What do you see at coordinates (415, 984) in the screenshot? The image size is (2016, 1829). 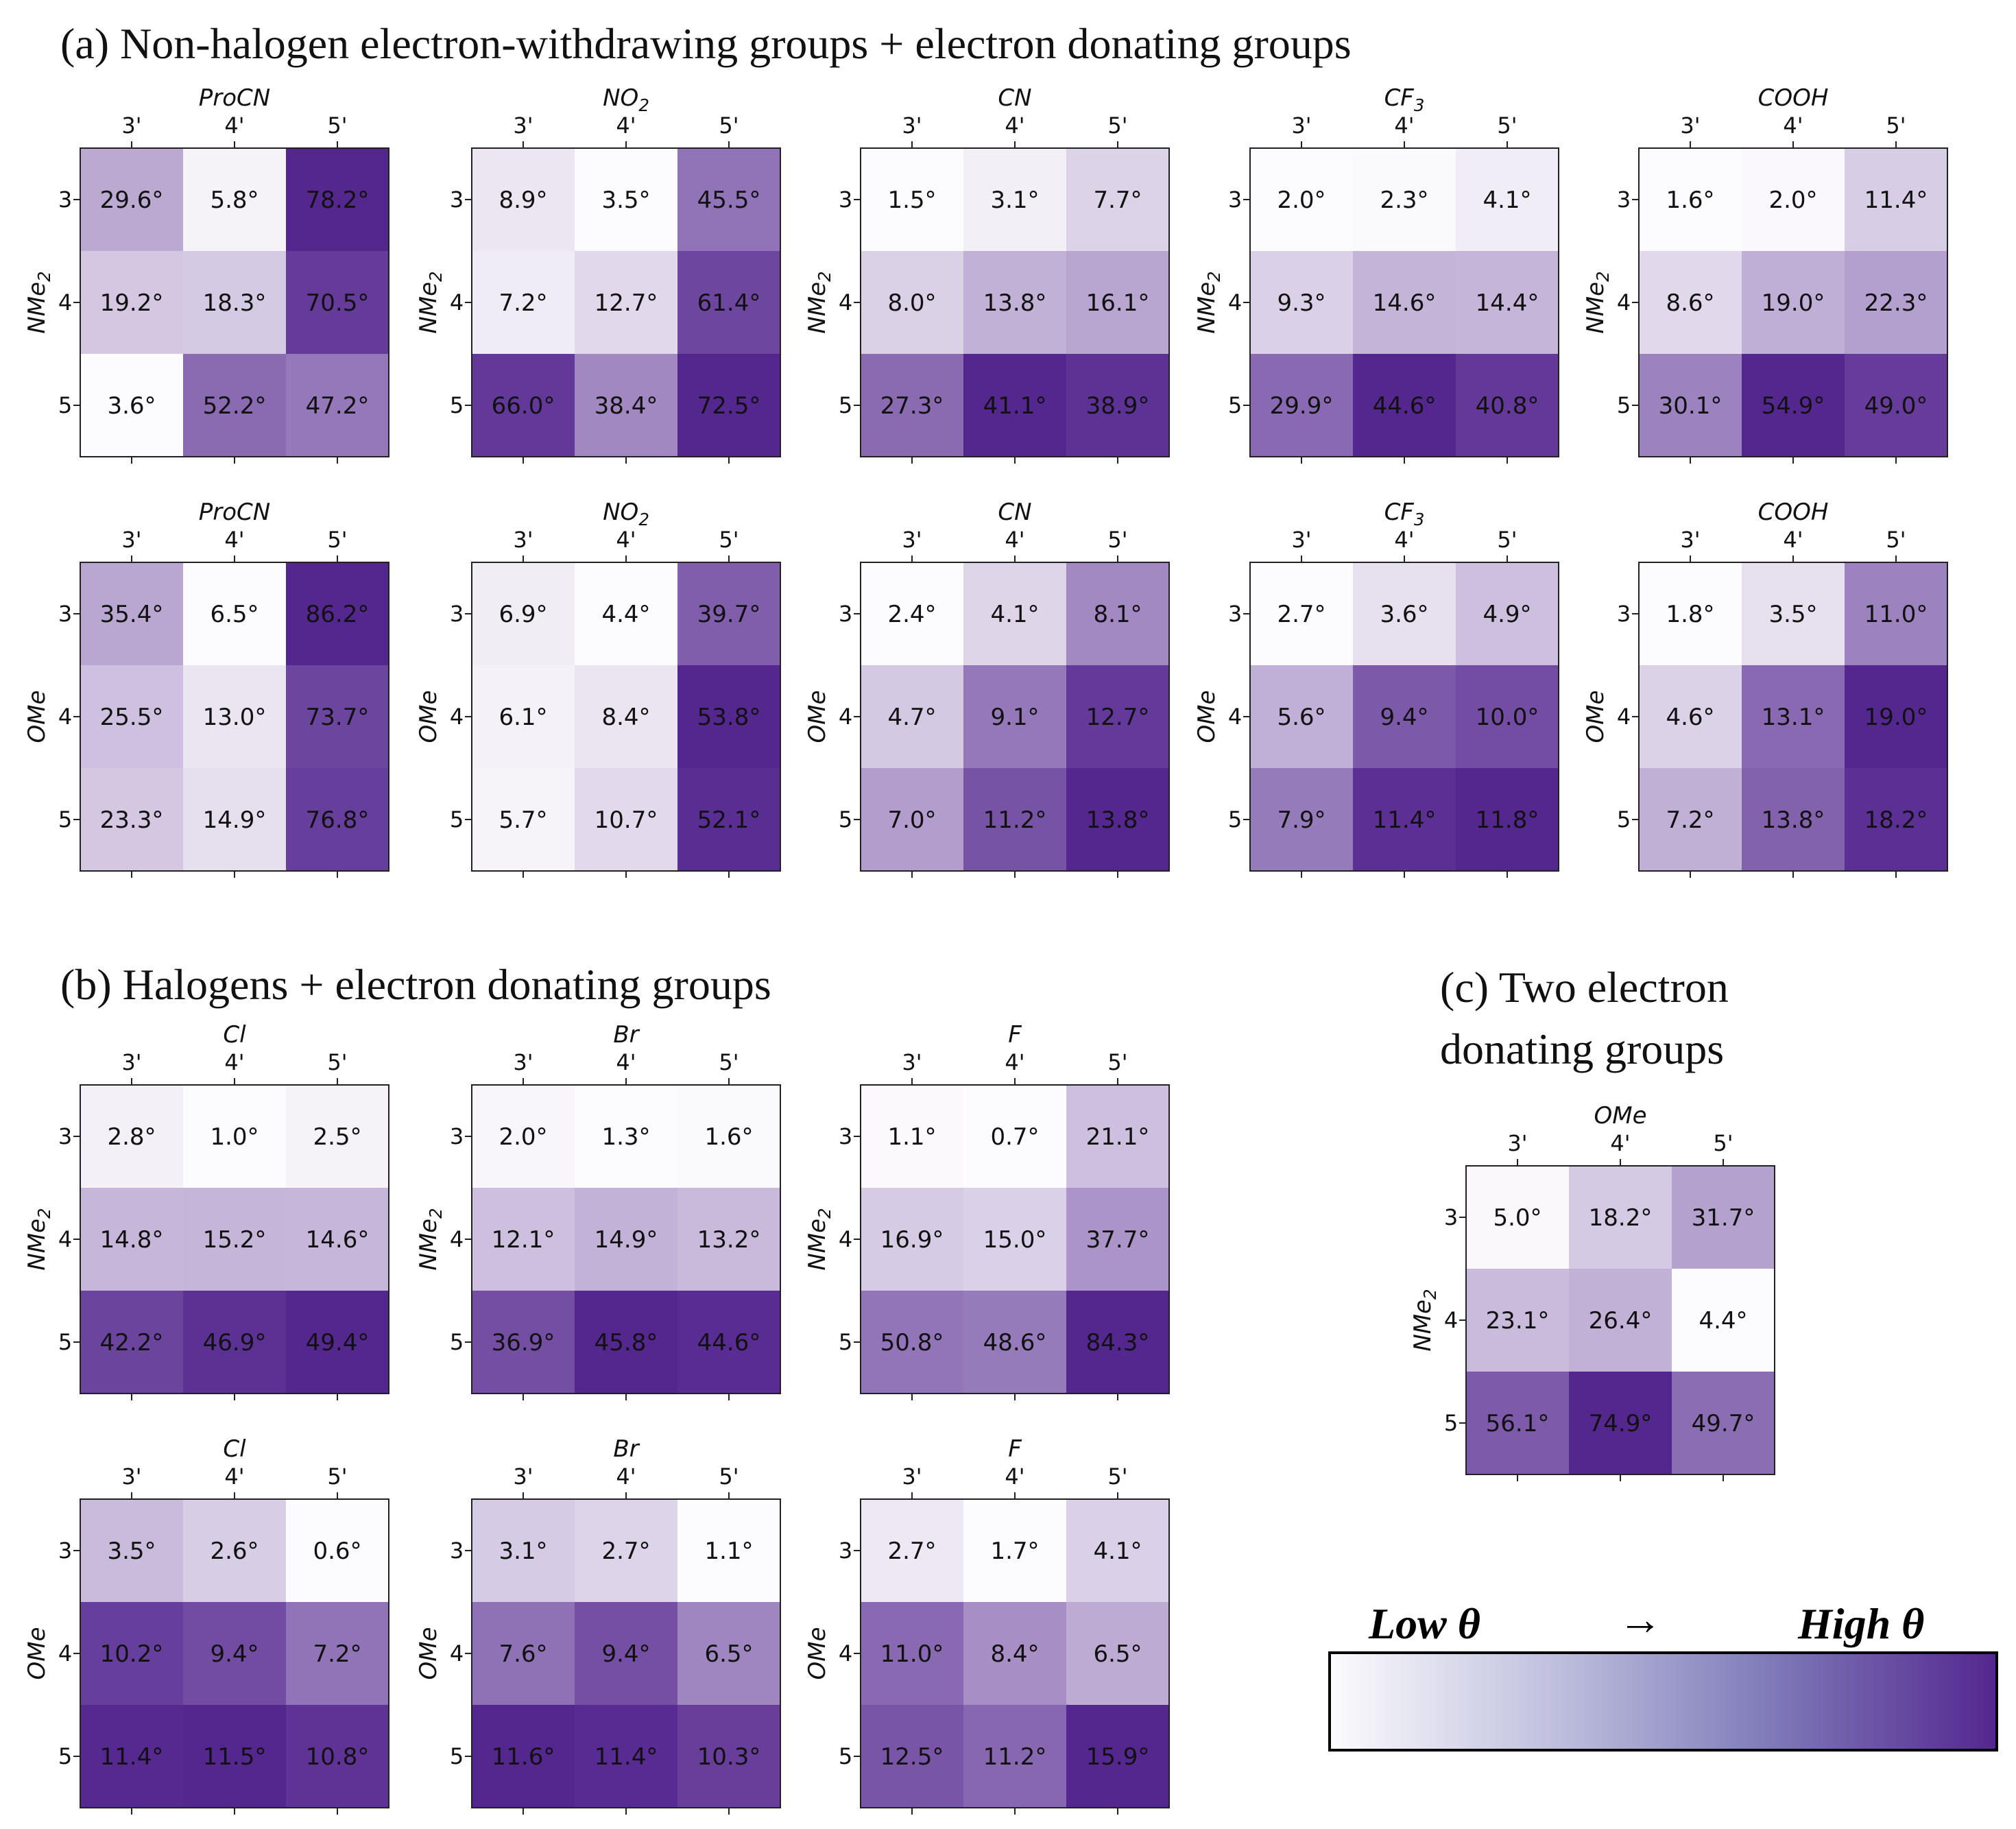 I see `section-b-title: (b) Halogens + electron donating groups` at bounding box center [415, 984].